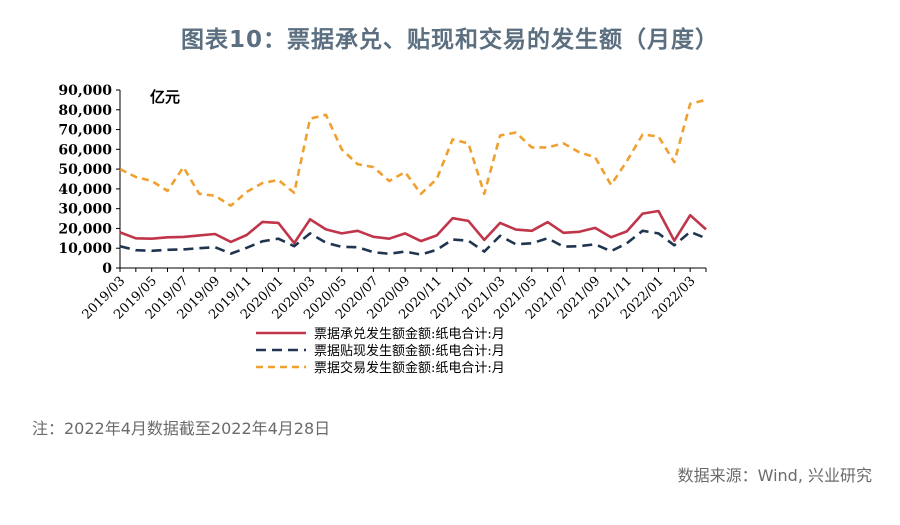  Describe the element at coordinates (85, 249) in the screenshot. I see `y-tick-label: 10,000` at that location.